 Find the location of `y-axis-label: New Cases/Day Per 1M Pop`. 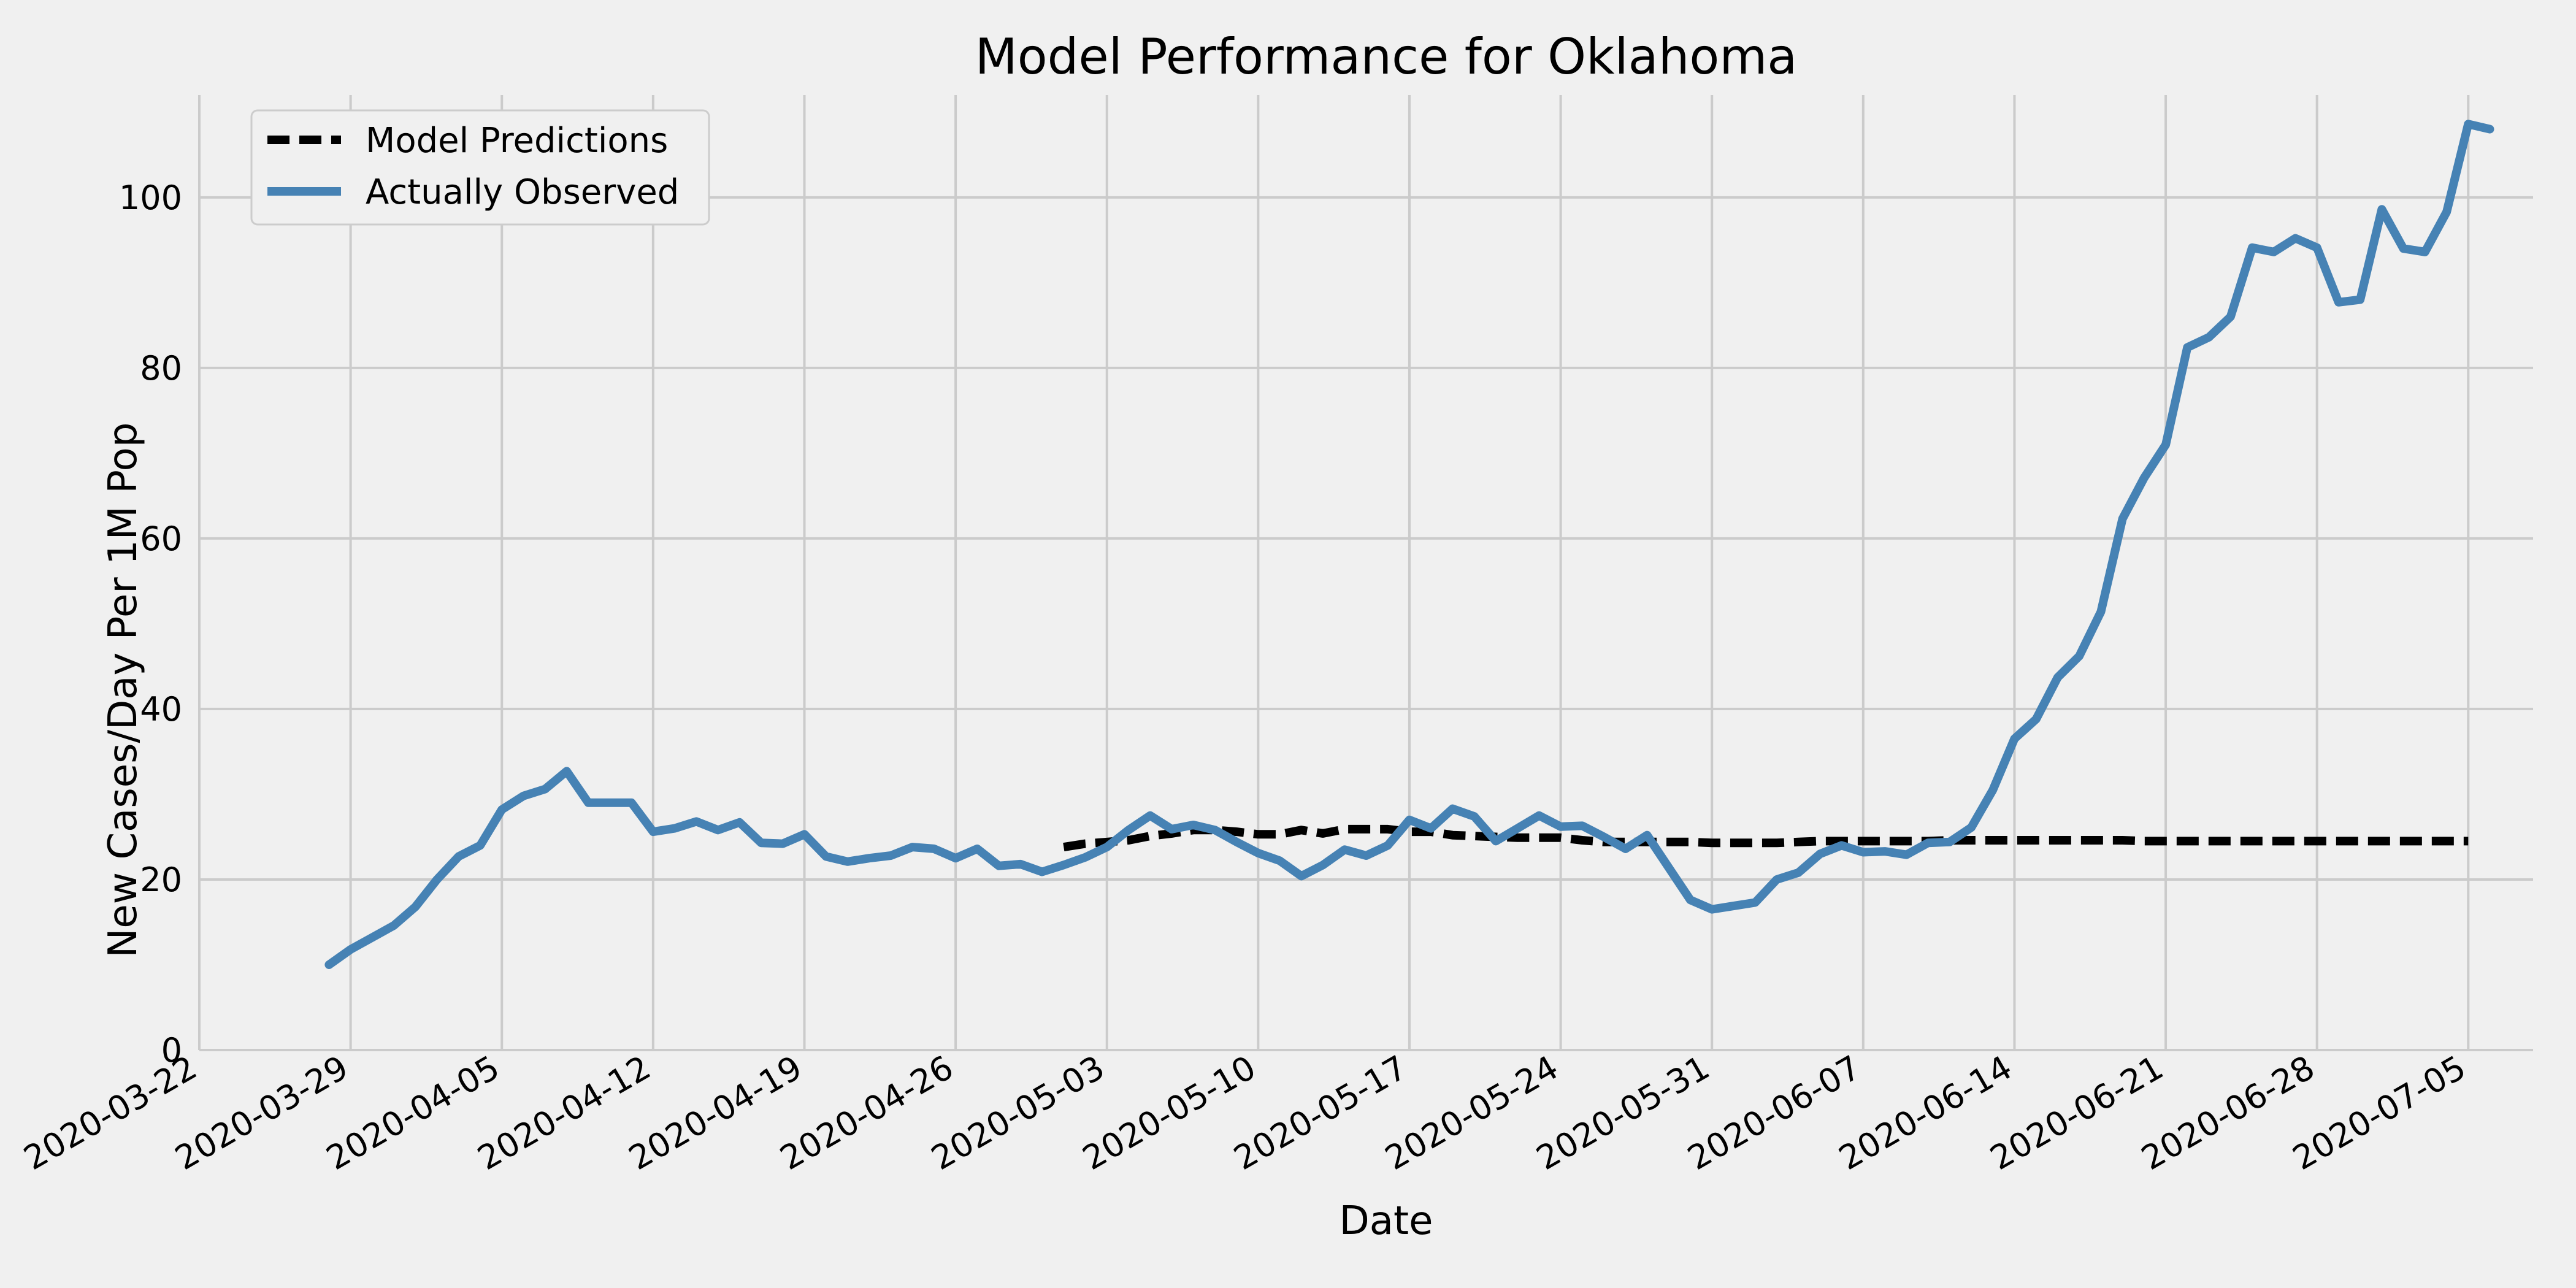

y-axis-label: New Cases/Day Per 1M Pop is located at coordinates (123, 690).